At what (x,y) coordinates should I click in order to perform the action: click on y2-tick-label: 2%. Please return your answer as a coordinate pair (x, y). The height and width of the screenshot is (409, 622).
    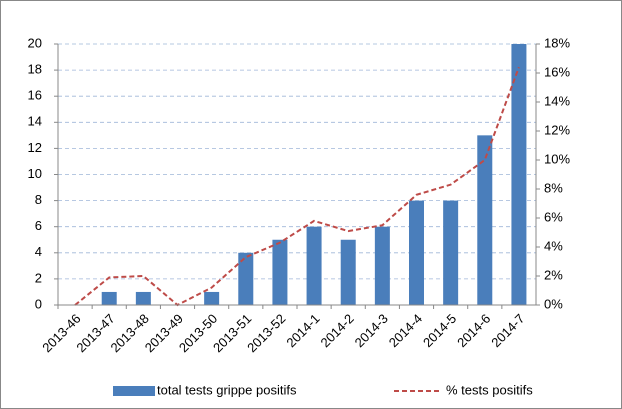
    Looking at the image, I should click on (553, 274).